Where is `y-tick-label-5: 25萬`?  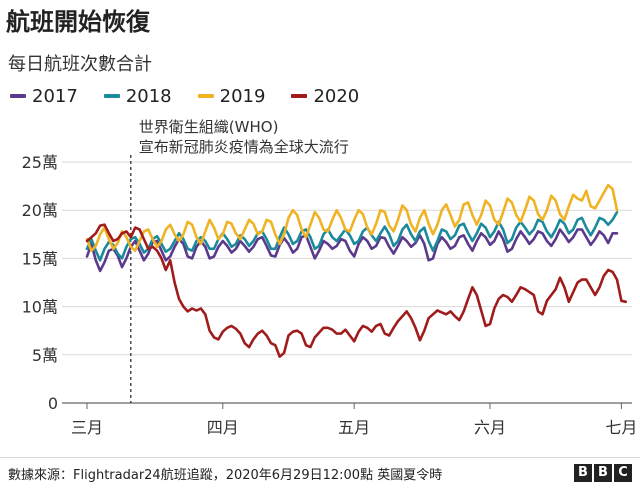 y-tick-label-5: 25萬 is located at coordinates (40, 162).